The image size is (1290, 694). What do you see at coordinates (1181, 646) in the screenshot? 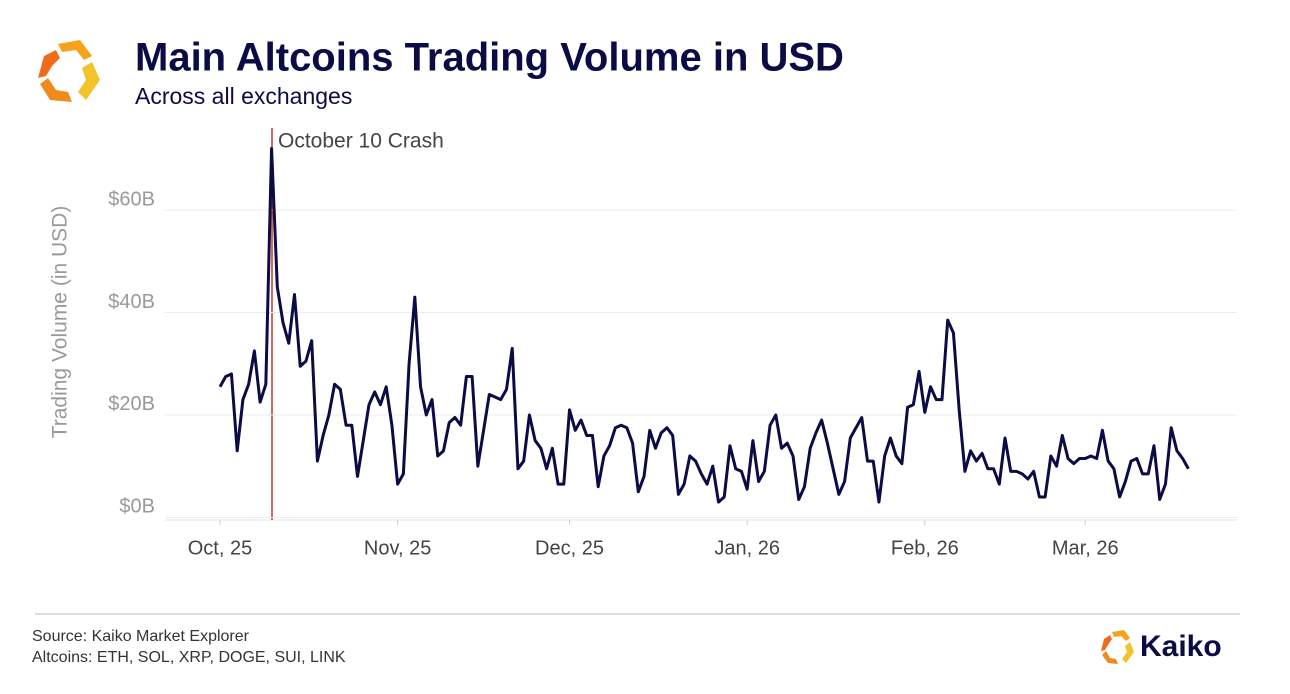
I see `brand: Kaiko` at bounding box center [1181, 646].